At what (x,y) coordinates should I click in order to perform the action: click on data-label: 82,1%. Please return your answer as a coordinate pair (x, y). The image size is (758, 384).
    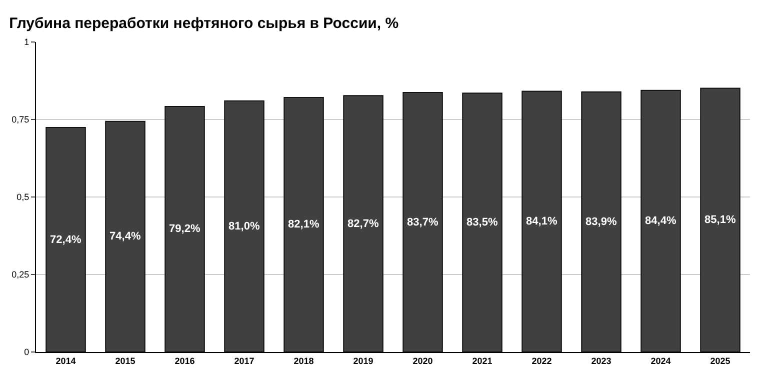
    Looking at the image, I should click on (304, 224).